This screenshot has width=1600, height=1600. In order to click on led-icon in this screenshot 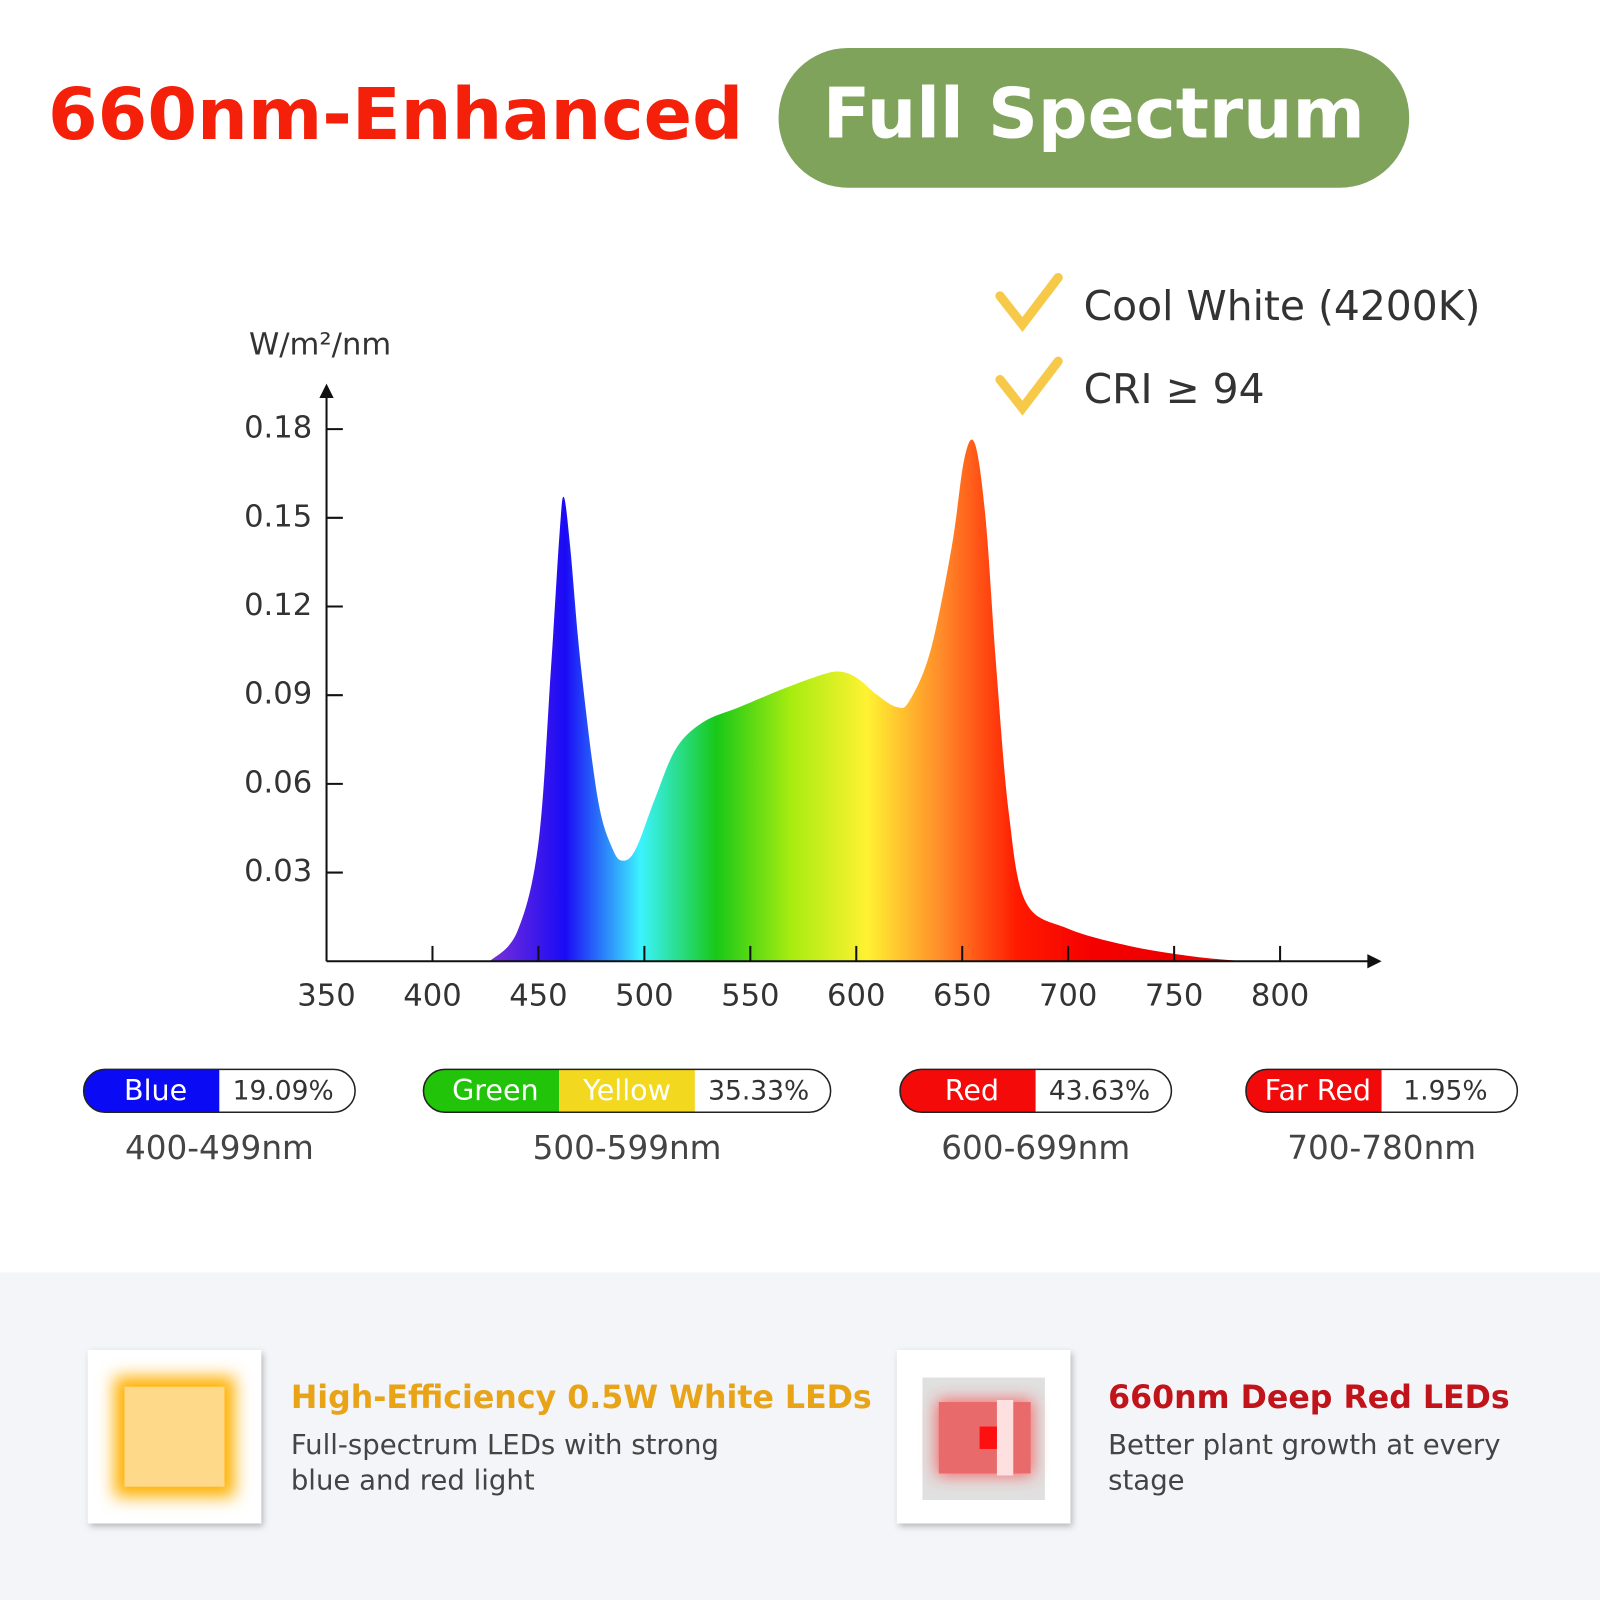, I will do `click(174, 1436)`.